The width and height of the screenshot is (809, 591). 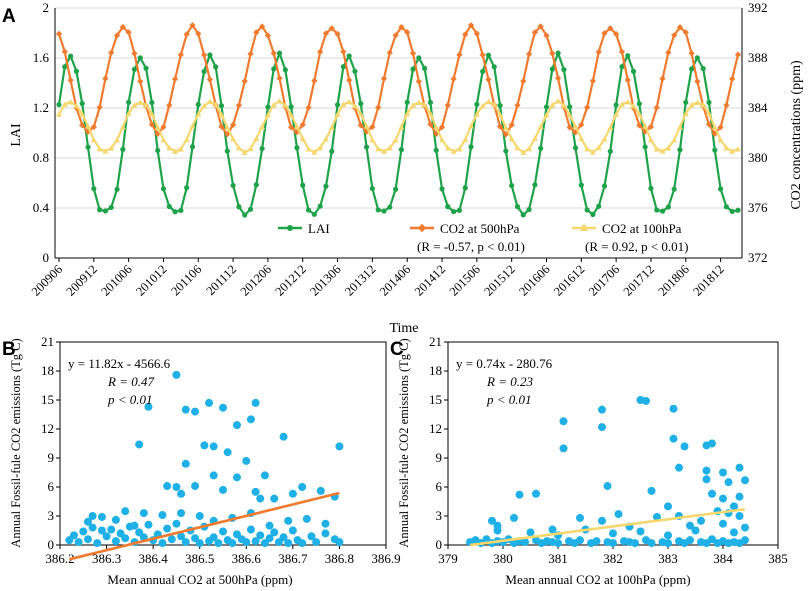 What do you see at coordinates (46, 257) in the screenshot?
I see `panel-a-y-tick-label: 0` at bounding box center [46, 257].